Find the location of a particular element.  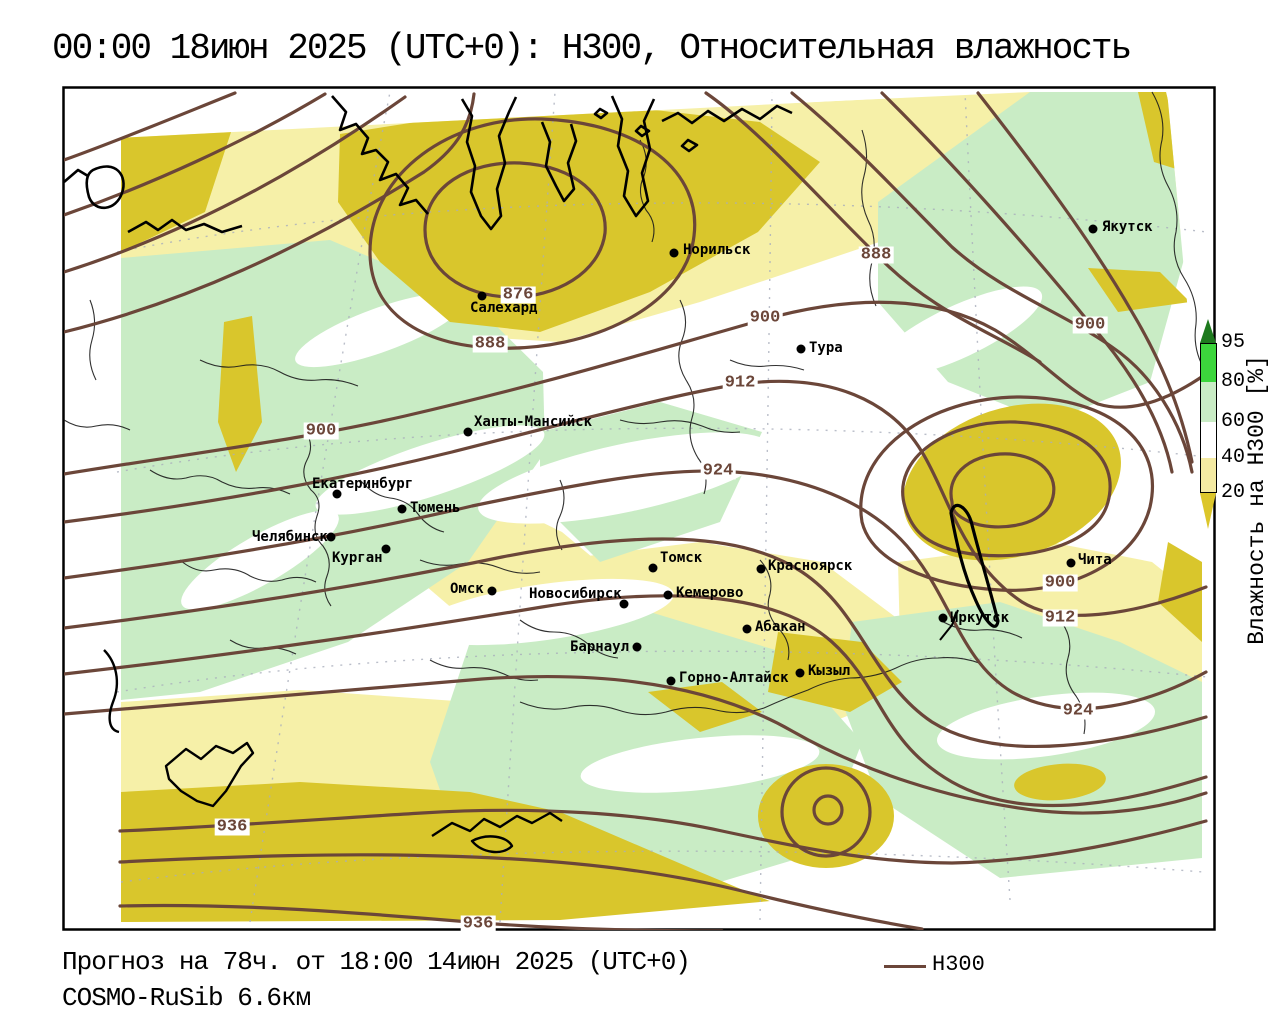

city-label: Иркутск is located at coordinates (980, 618).